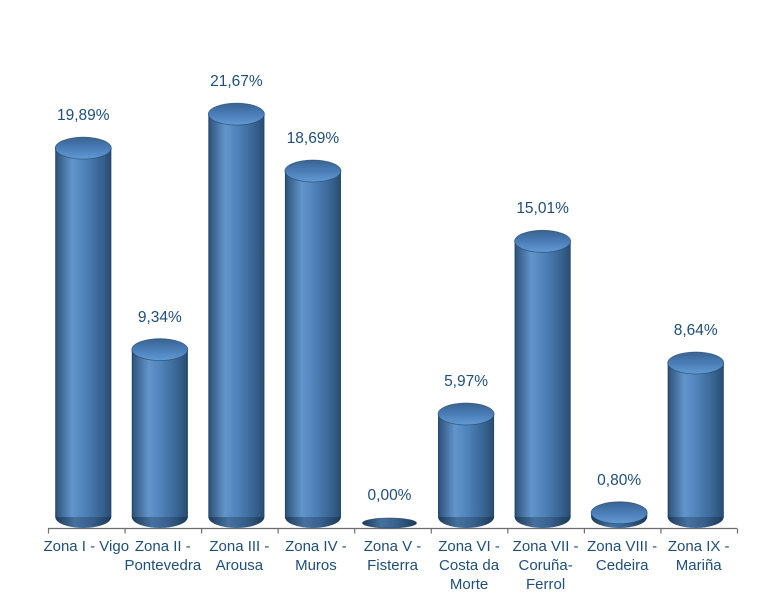 The image size is (765, 595). What do you see at coordinates (236, 114) in the screenshot?
I see `bar-3-cap` at bounding box center [236, 114].